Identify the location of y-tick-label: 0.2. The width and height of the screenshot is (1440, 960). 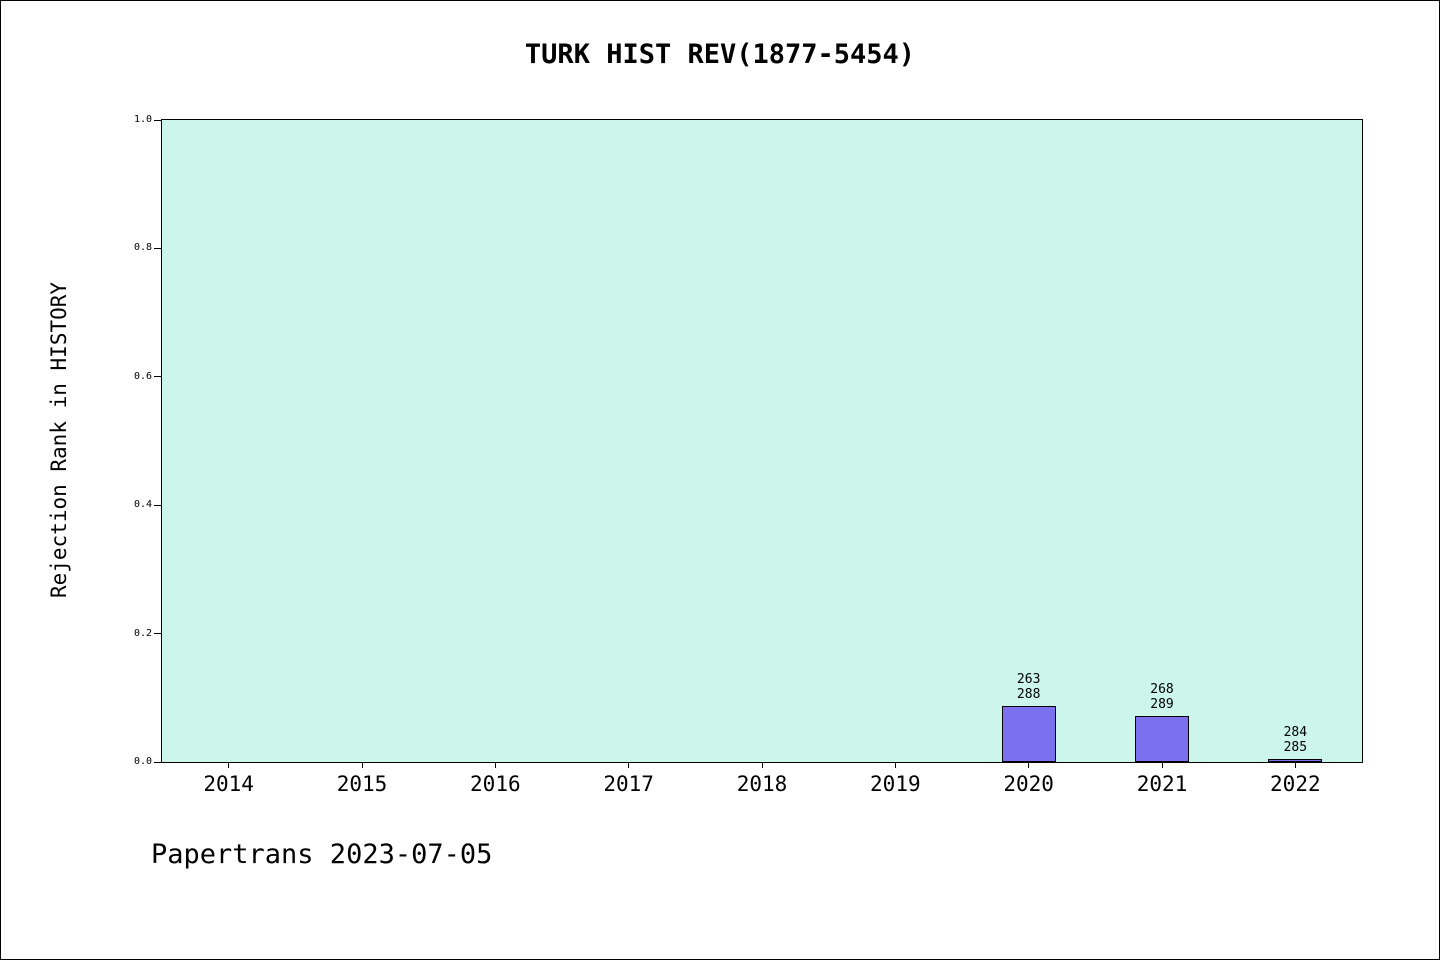
(142, 633).